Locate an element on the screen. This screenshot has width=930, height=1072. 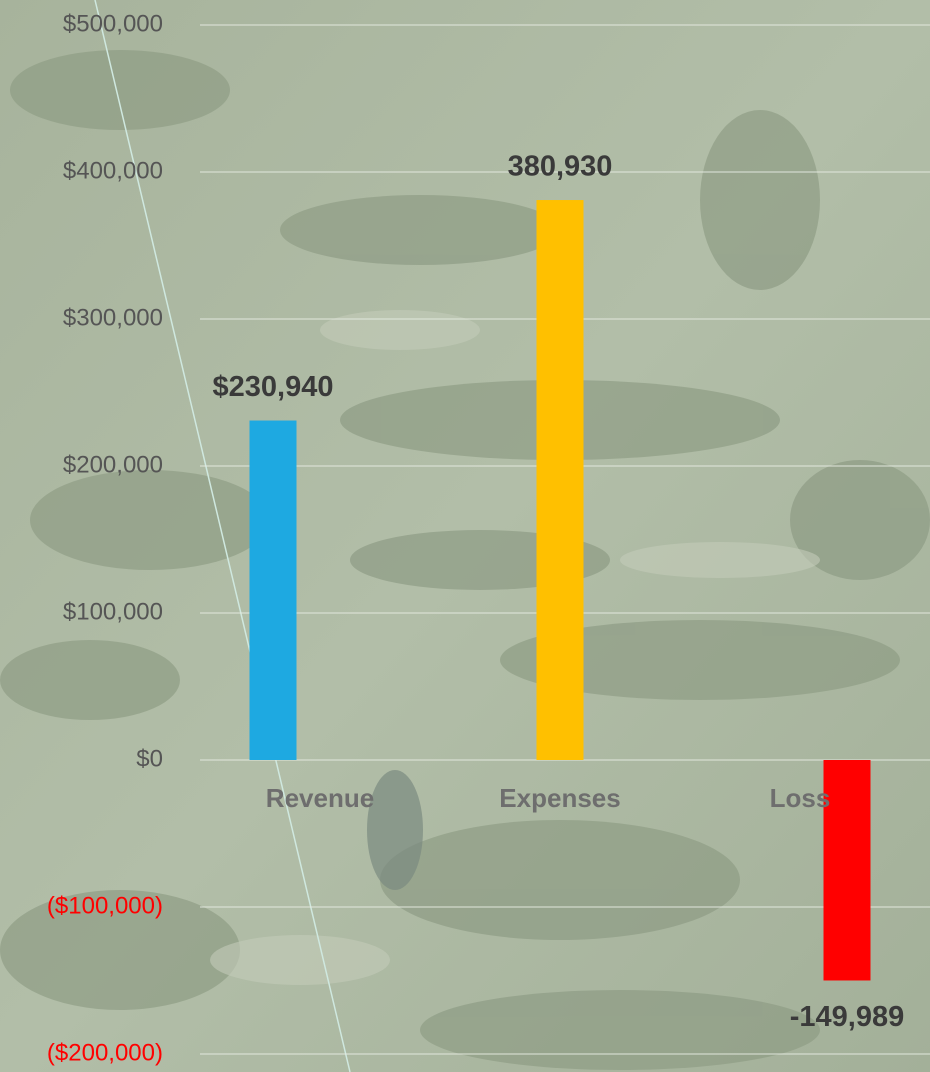
x-tick-label: Revenue is located at coordinates (320, 798).